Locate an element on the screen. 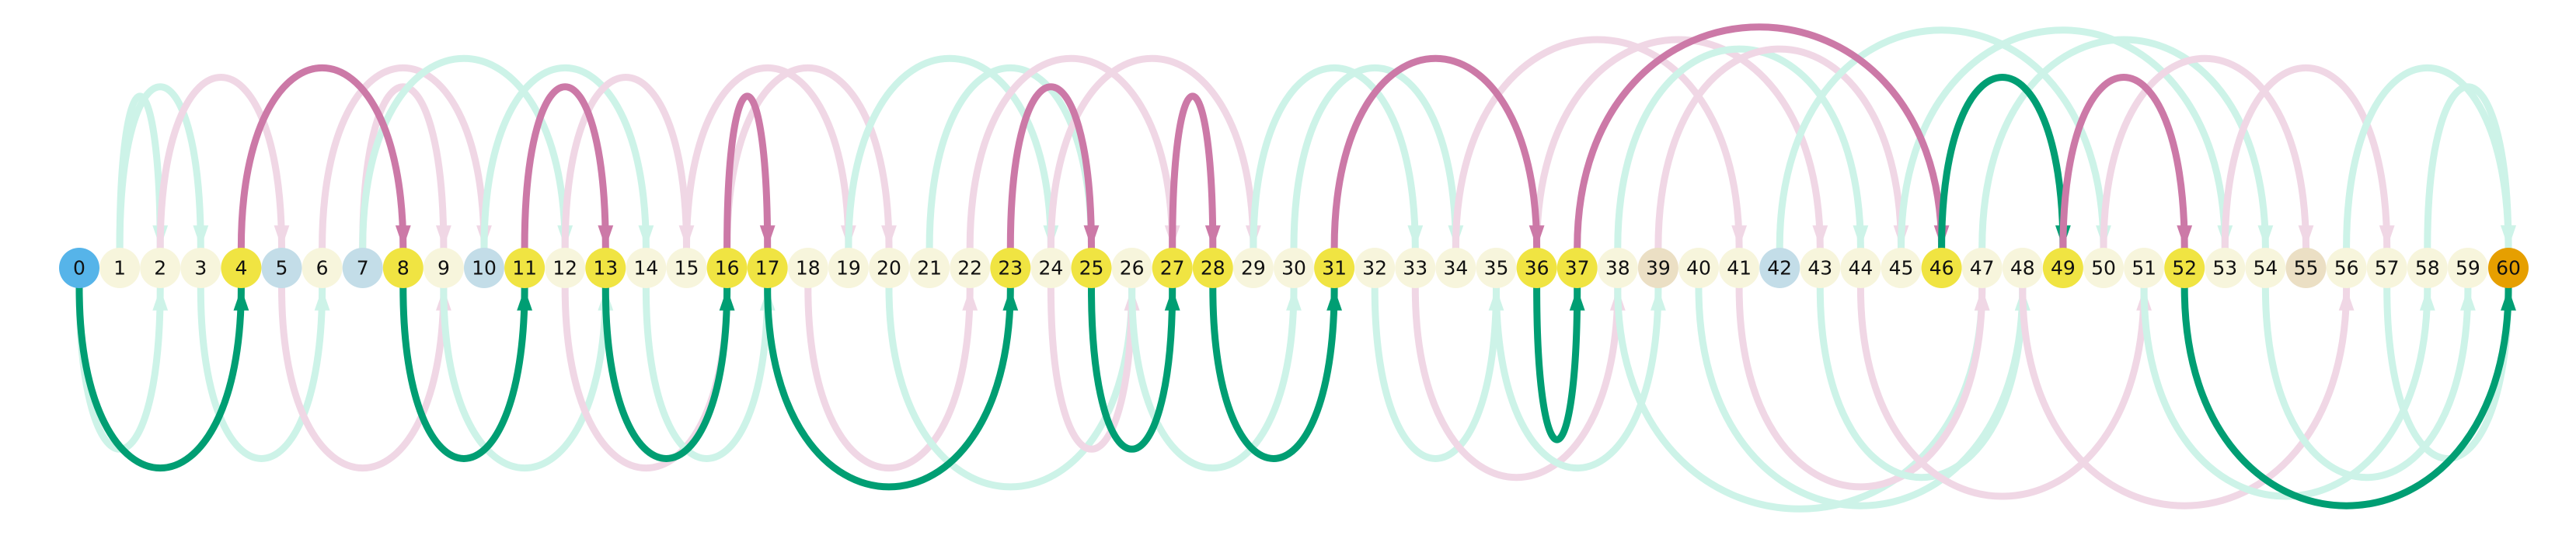 Image resolution: width=2576 pixels, height=539 pixels. node: 13 is located at coordinates (605, 268).